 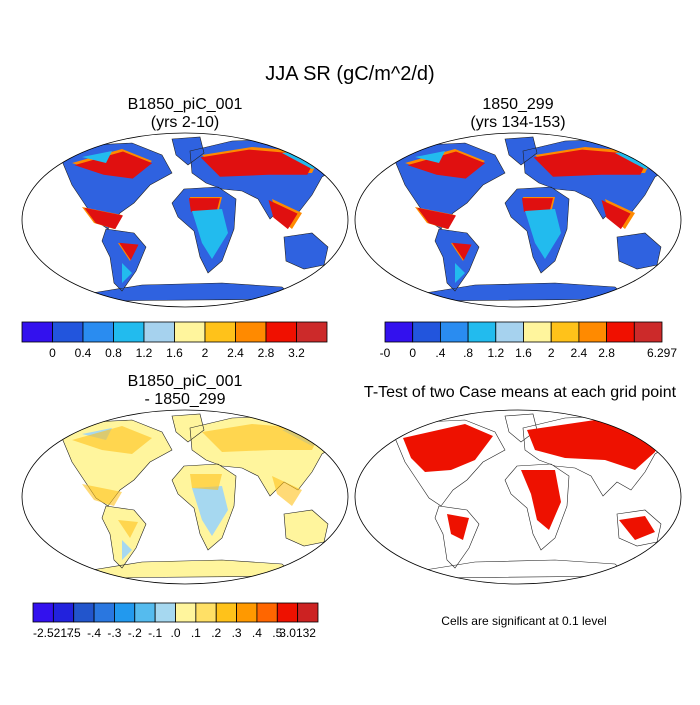 I want to click on panel-title: 1850_299, so click(x=517, y=104).